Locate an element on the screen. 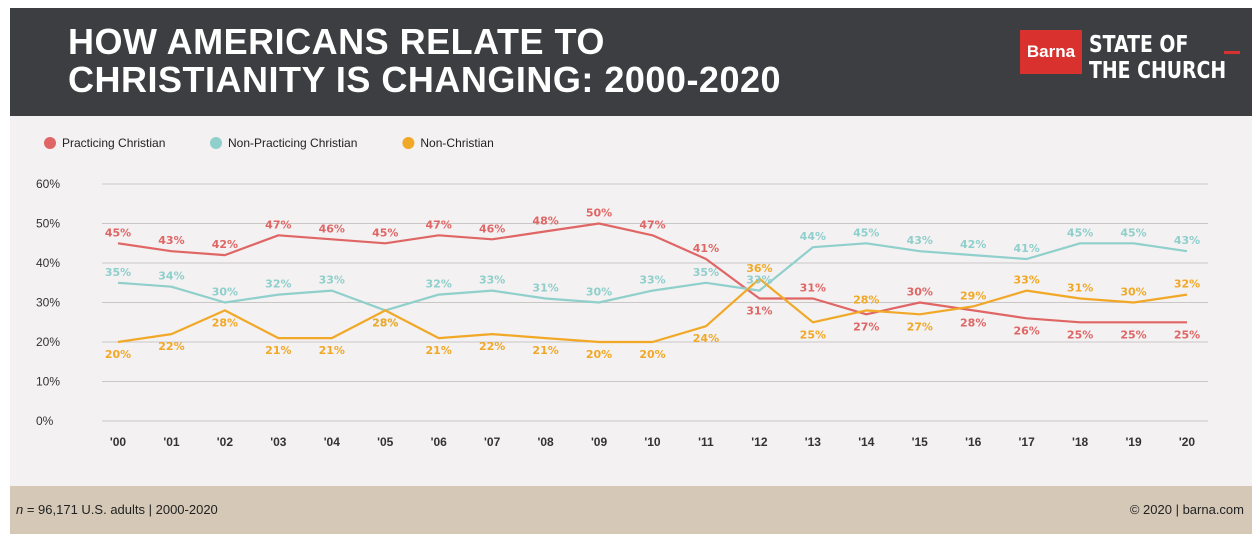 Image resolution: width=1259 pixels, height=536 pixels. data-label: 50% is located at coordinates (599, 213).